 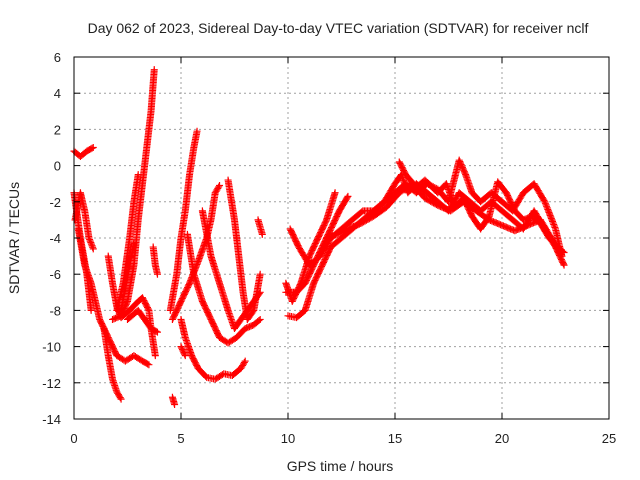 I want to click on series-track-g, so click(x=133, y=194).